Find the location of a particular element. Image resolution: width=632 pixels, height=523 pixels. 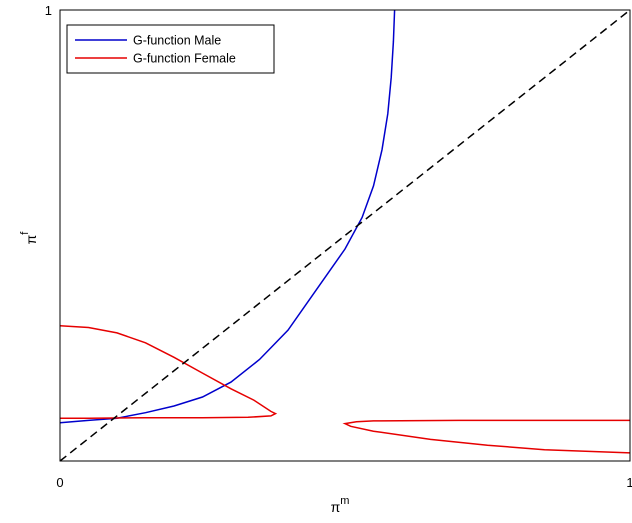

x-axis-label: πm is located at coordinates (340, 505).